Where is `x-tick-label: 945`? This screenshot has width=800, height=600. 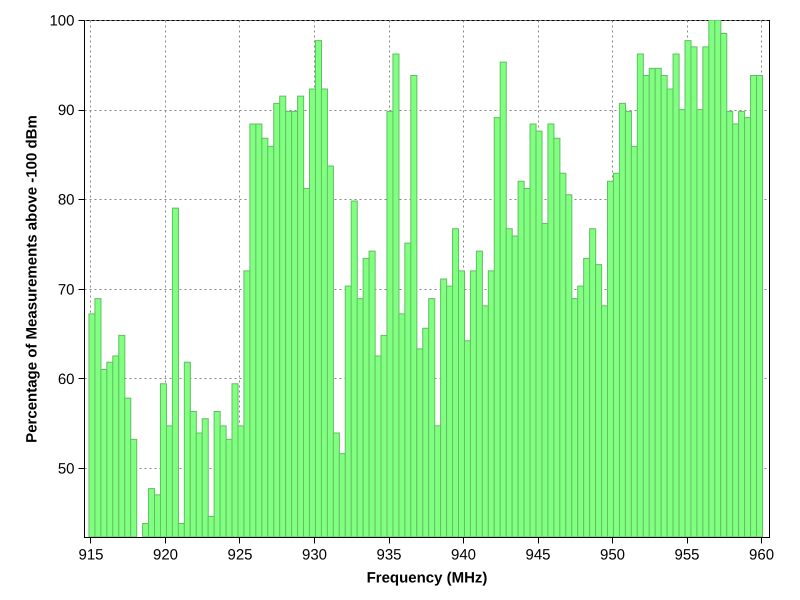 x-tick-label: 945 is located at coordinates (538, 555).